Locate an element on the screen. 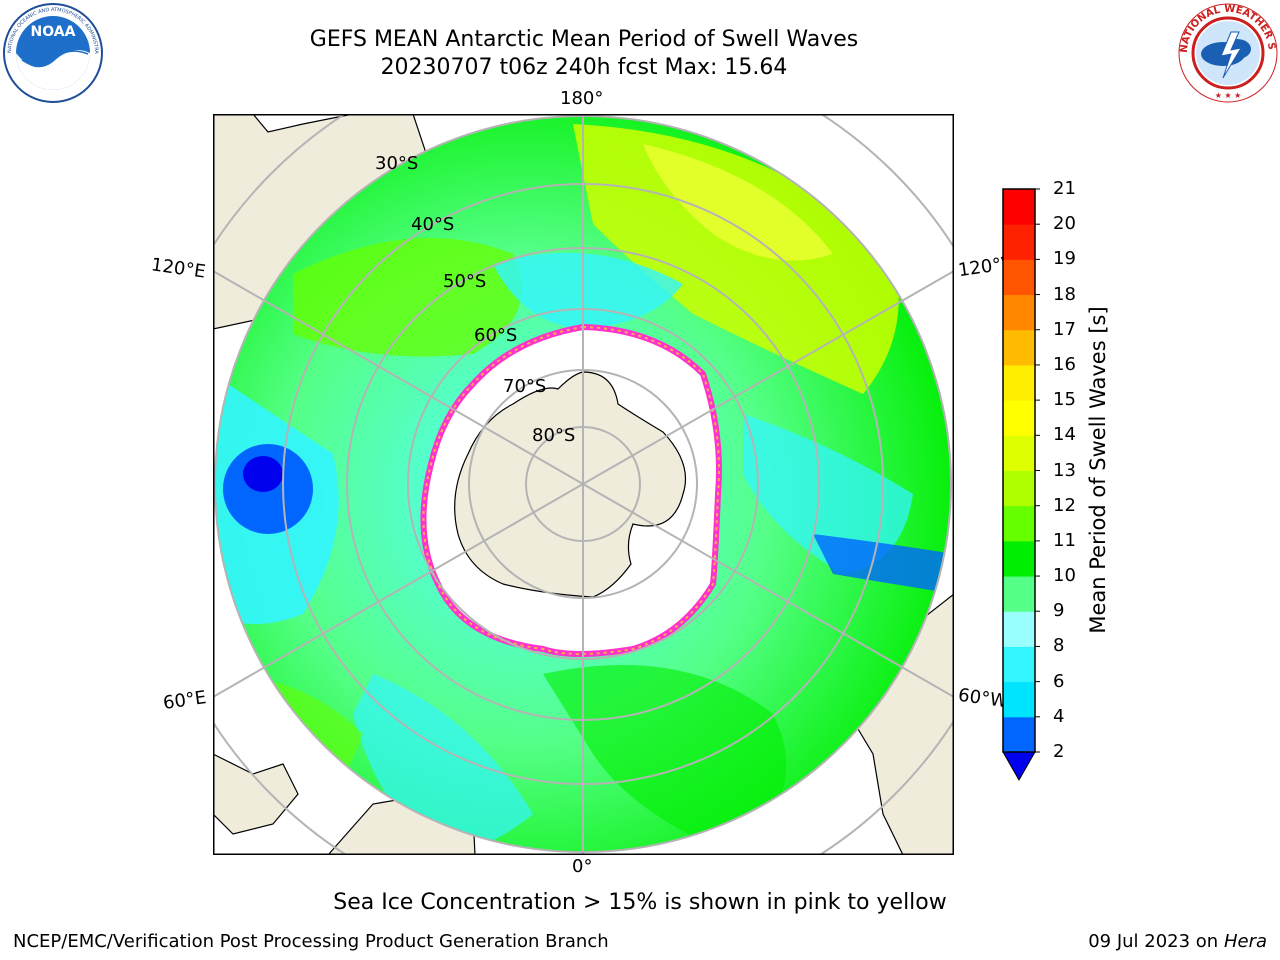 This screenshot has height=960, width=1280. lon-label-60e: 60°E is located at coordinates (184, 700).